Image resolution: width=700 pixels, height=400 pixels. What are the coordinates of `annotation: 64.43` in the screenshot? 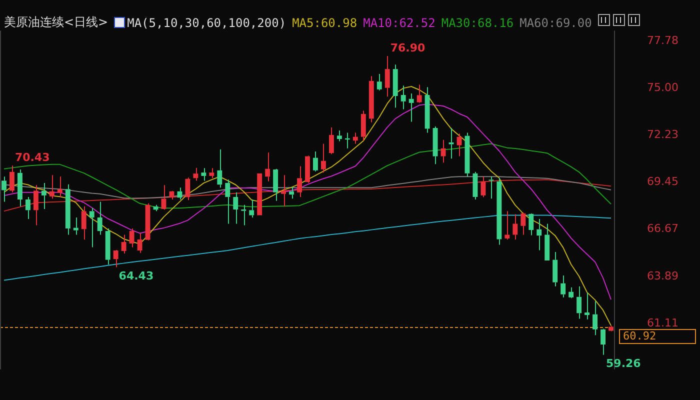 It's located at (136, 276).